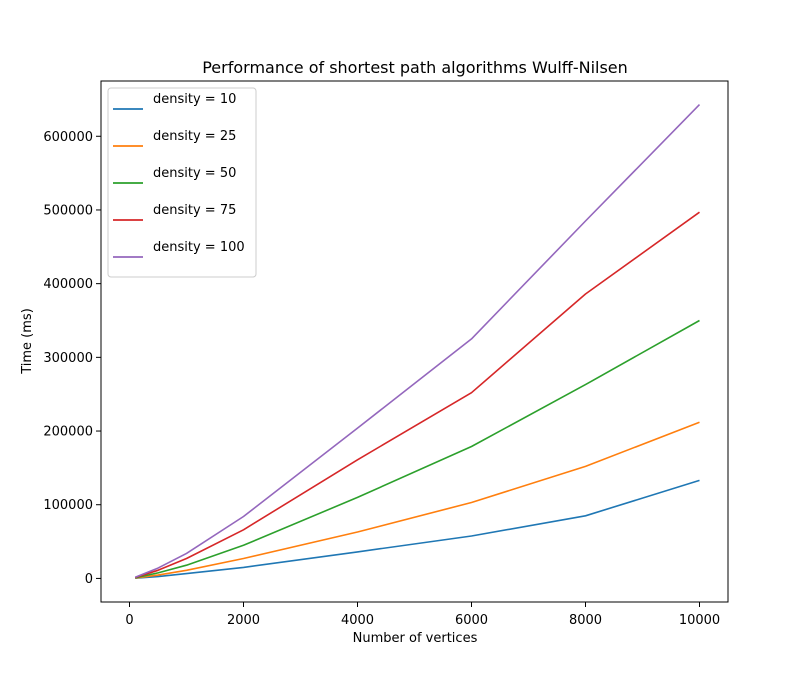 The image size is (810, 676). What do you see at coordinates (194, 210) in the screenshot?
I see `legend-label-4: density = 75` at bounding box center [194, 210].